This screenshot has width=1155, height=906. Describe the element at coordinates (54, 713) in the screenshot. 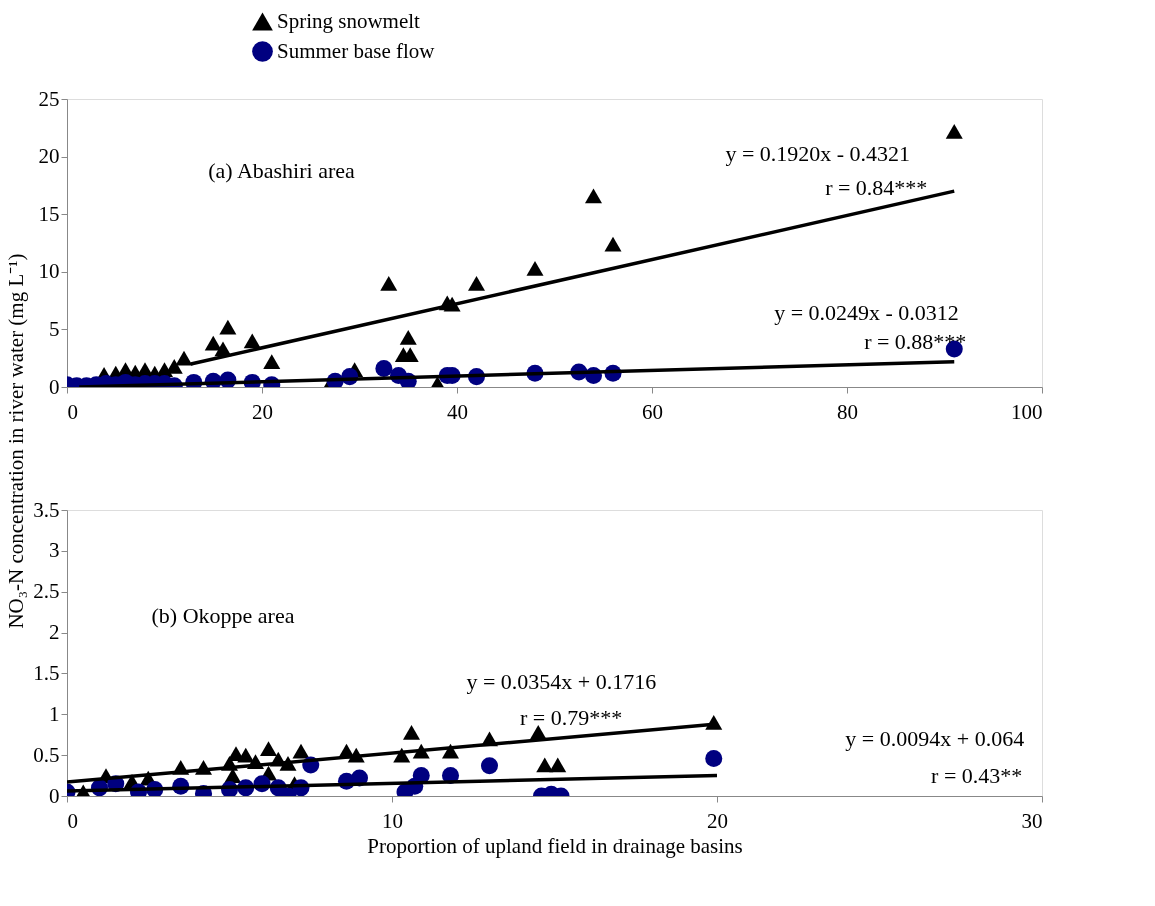

I see `y-tick-label: 1` at that location.